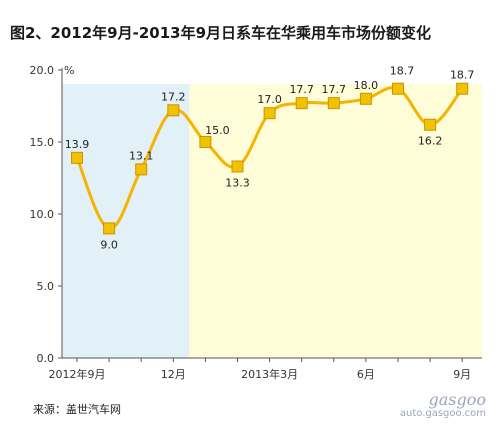  Describe the element at coordinates (46, 286) in the screenshot. I see `y-tick-label: 5.0` at that location.